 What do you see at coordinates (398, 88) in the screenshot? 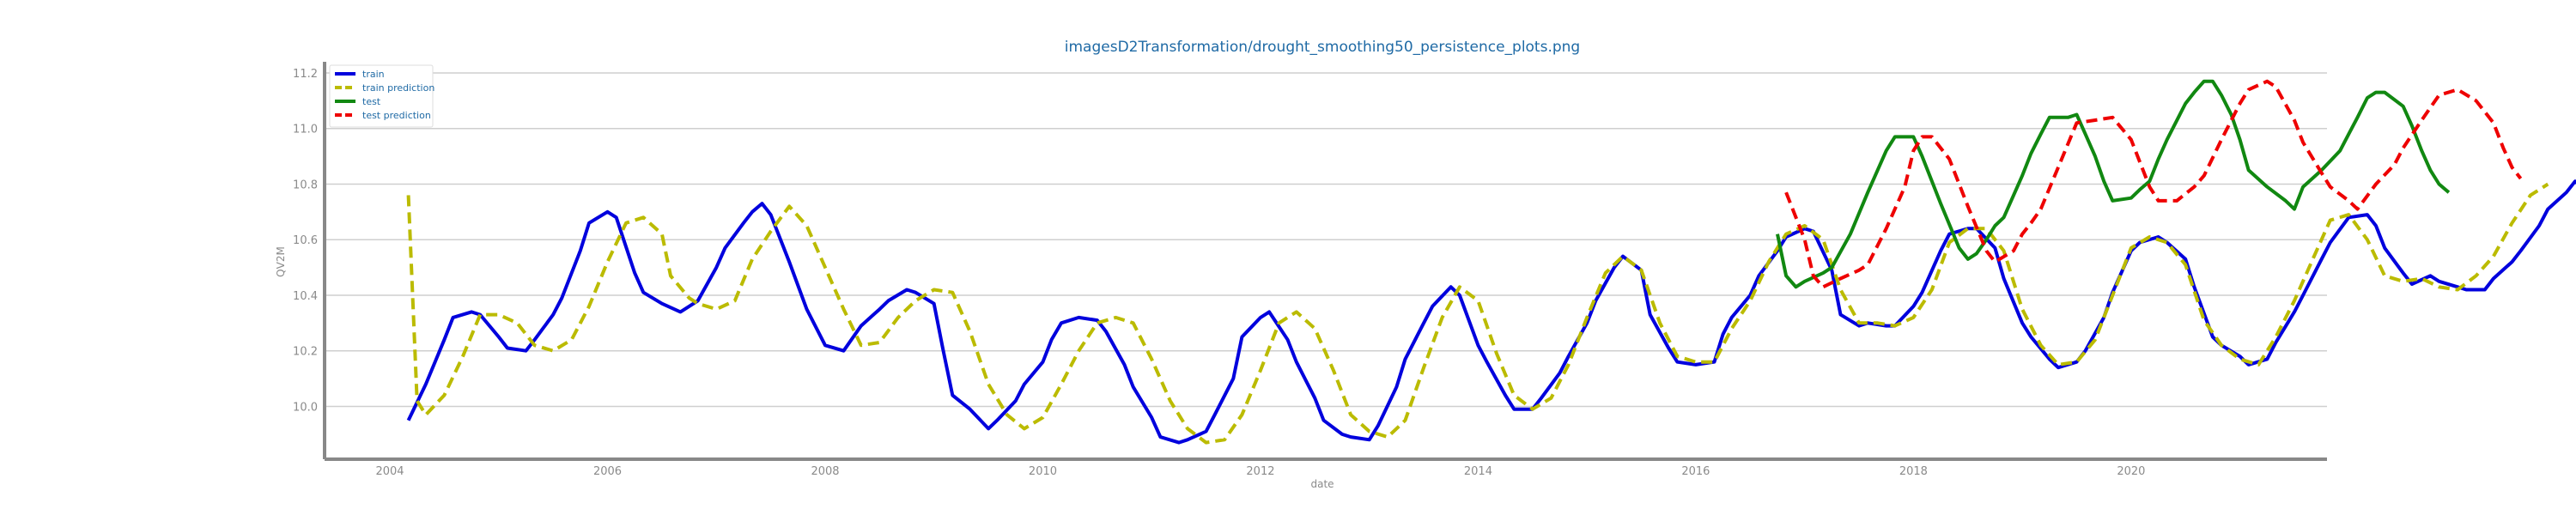
I see `legend-entry: train prediction` at bounding box center [398, 88].